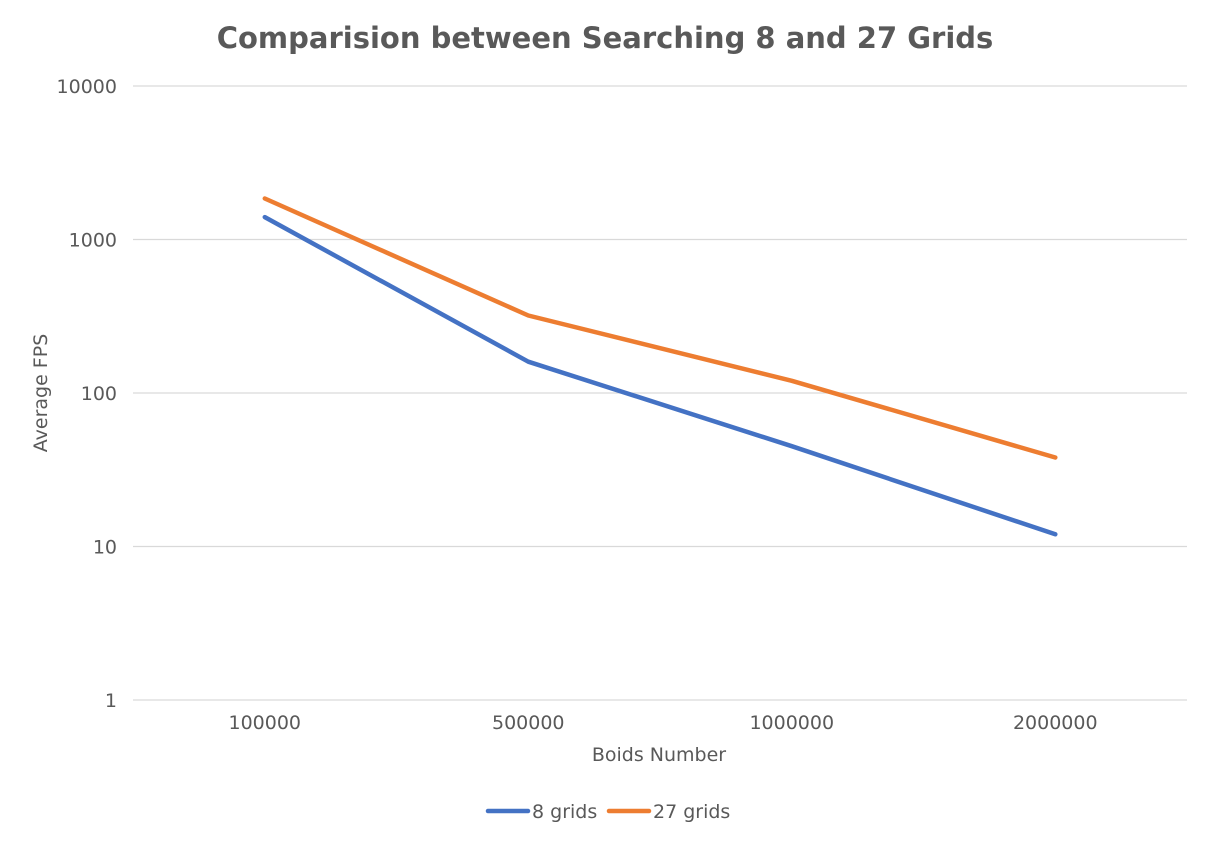  What do you see at coordinates (99, 394) in the screenshot?
I see `y-tick-label: 100` at bounding box center [99, 394].